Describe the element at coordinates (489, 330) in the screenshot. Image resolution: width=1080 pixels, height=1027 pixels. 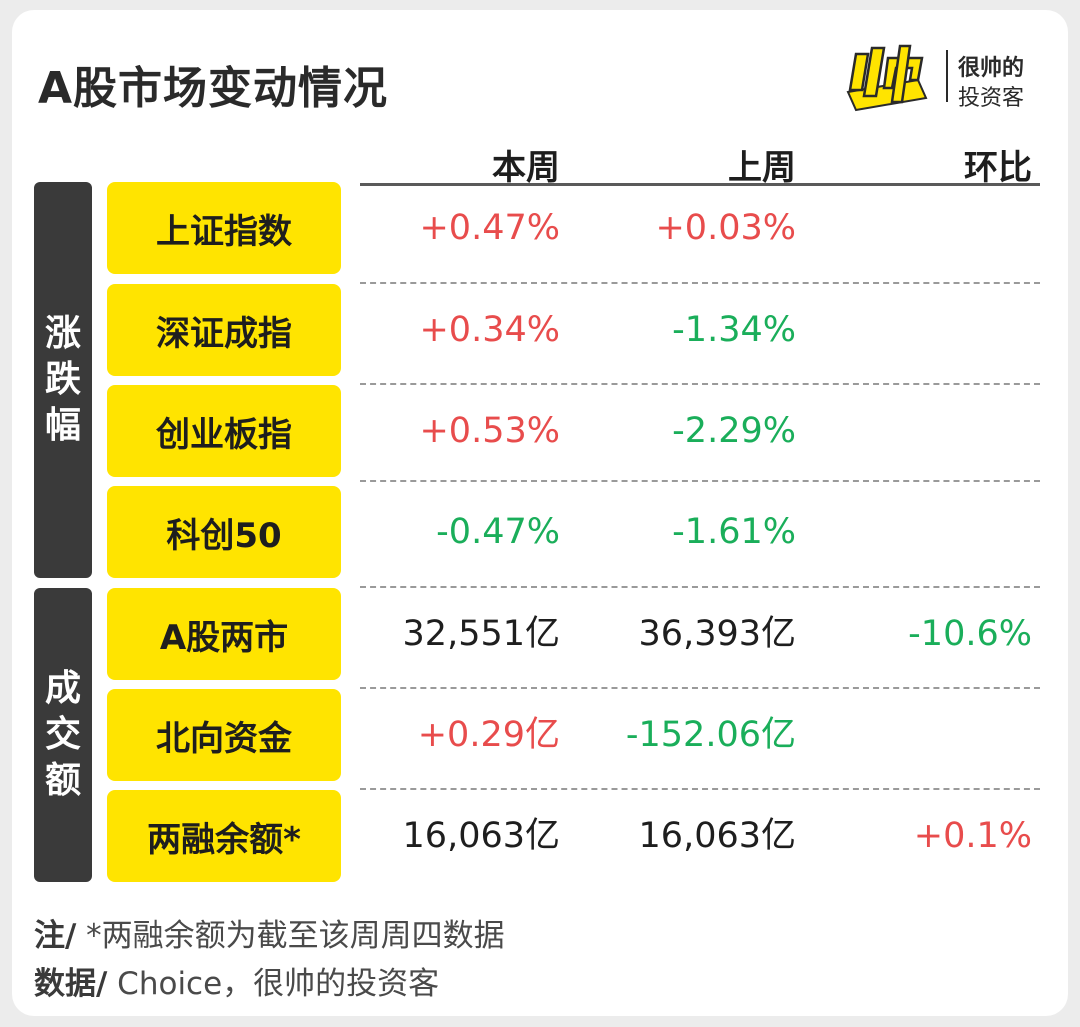
I see `cell-this-week: +0.34%` at that location.